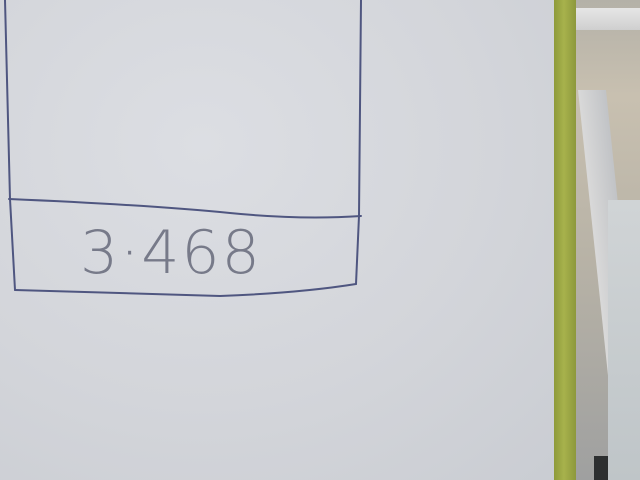 This screenshot has height=480, width=640. Describe the element at coordinates (565, 240) in the screenshot. I see `whiteboard-frame-edge` at that location.